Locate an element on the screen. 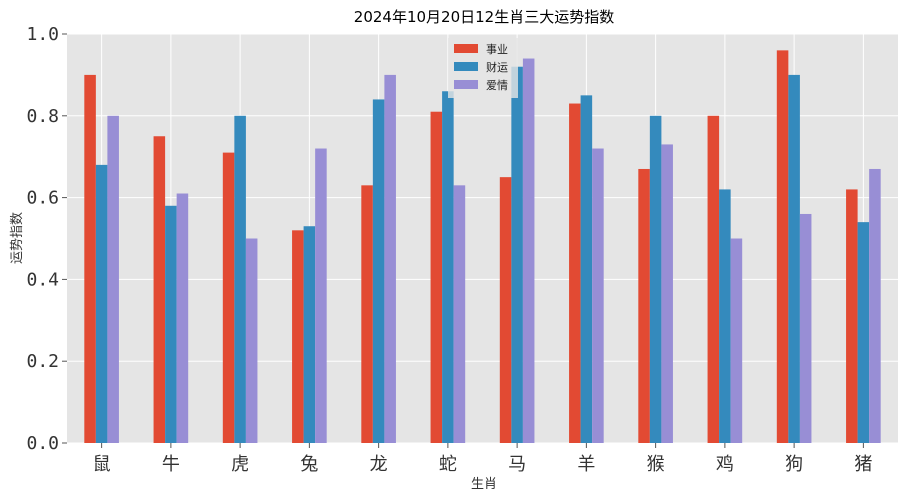 This screenshot has width=907, height=500. bar-财运-蛇 is located at coordinates (448, 267).